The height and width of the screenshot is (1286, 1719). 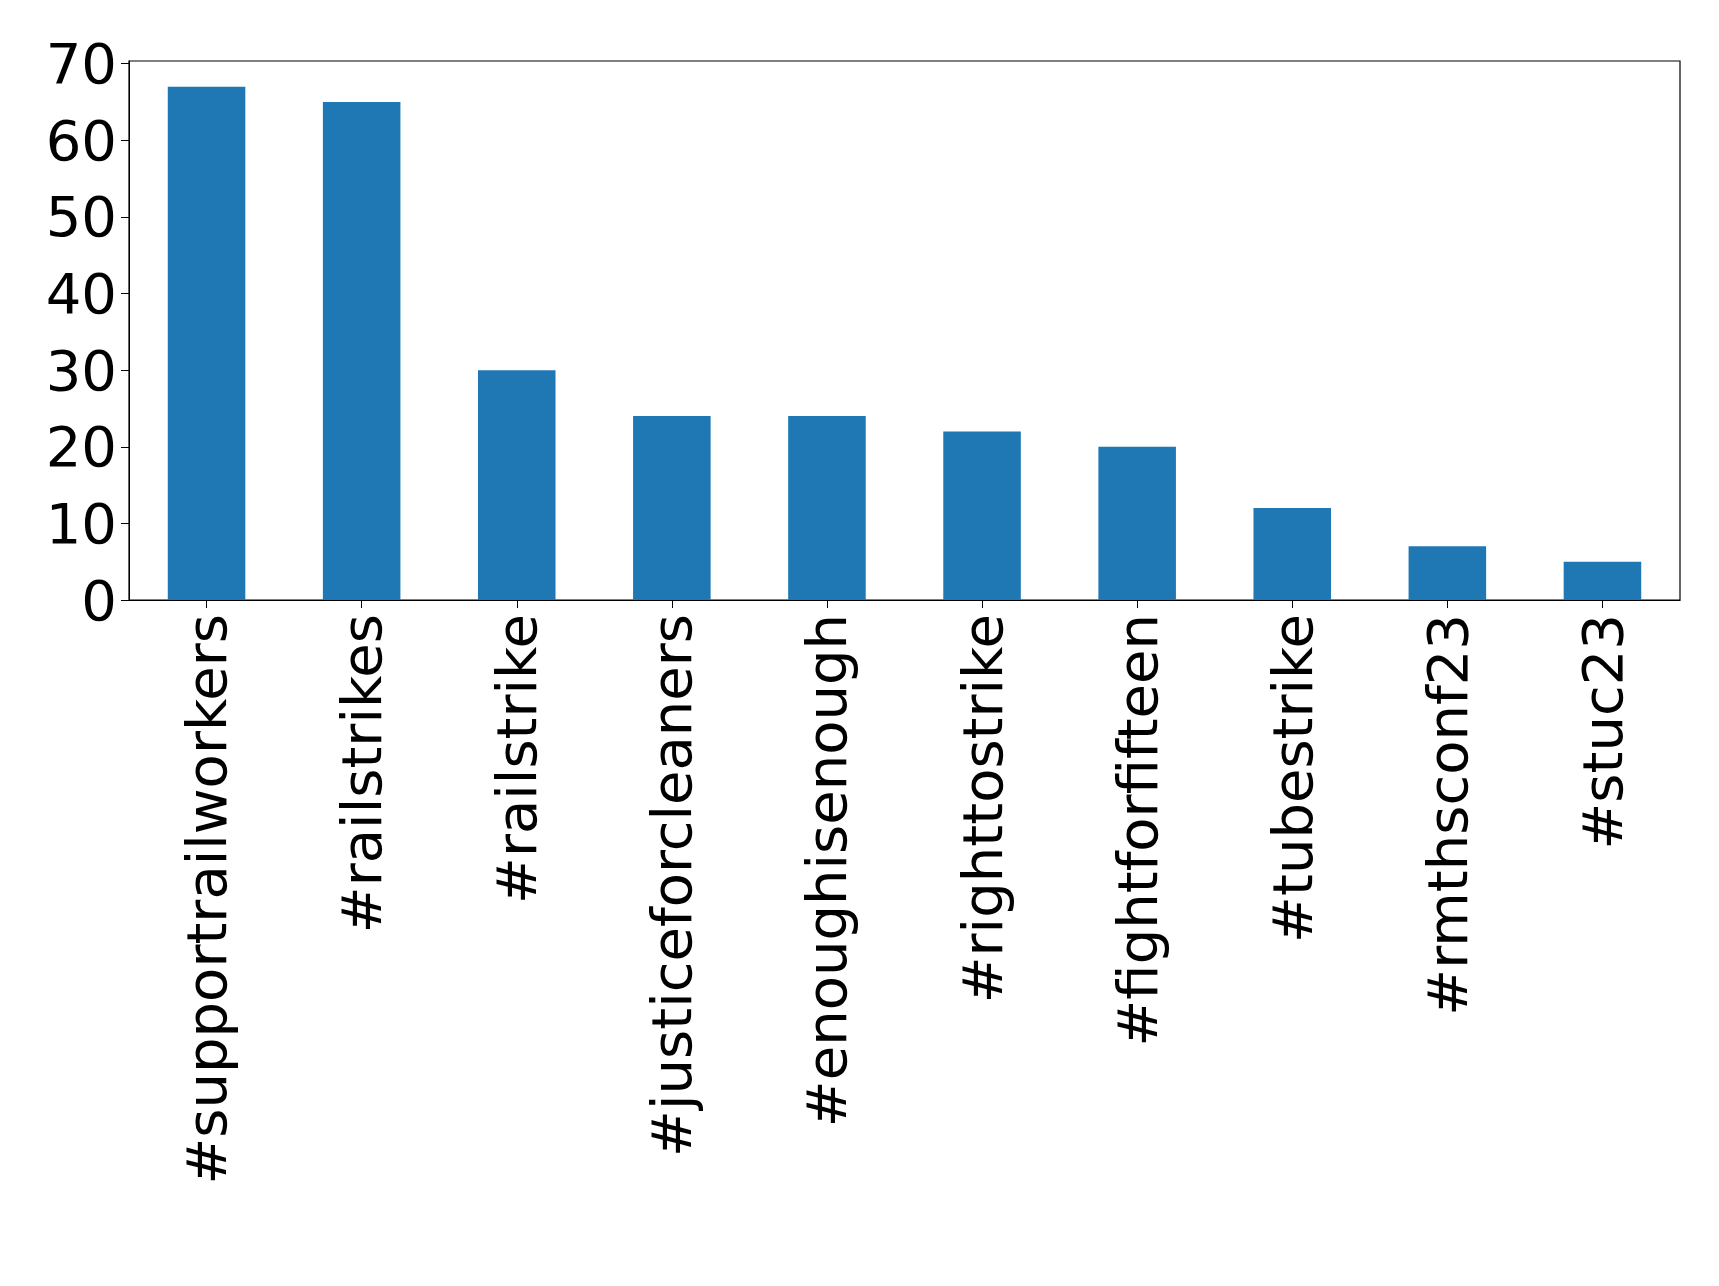 What do you see at coordinates (99, 600) in the screenshot?
I see `y-tick-label: 0` at bounding box center [99, 600].